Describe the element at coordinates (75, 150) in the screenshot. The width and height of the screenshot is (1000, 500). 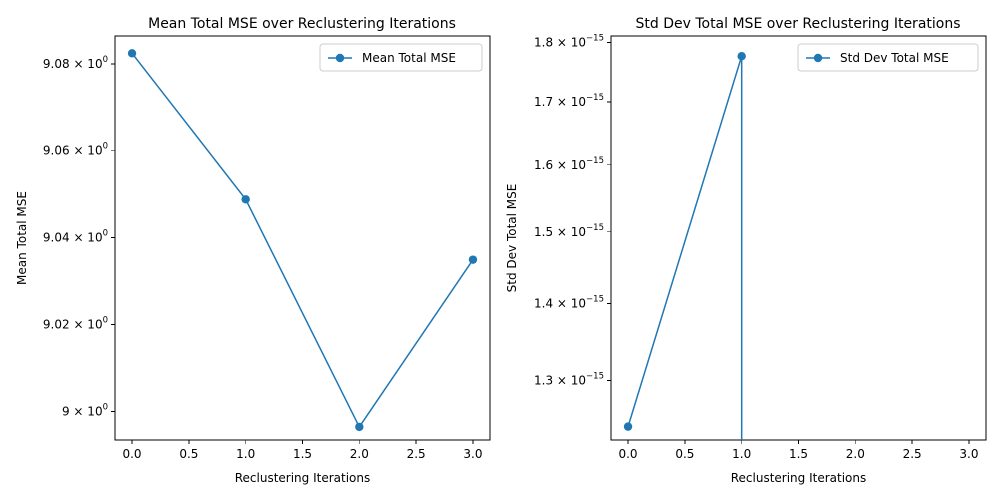
I see `y-tick-label: 9.06 × 100` at that location.